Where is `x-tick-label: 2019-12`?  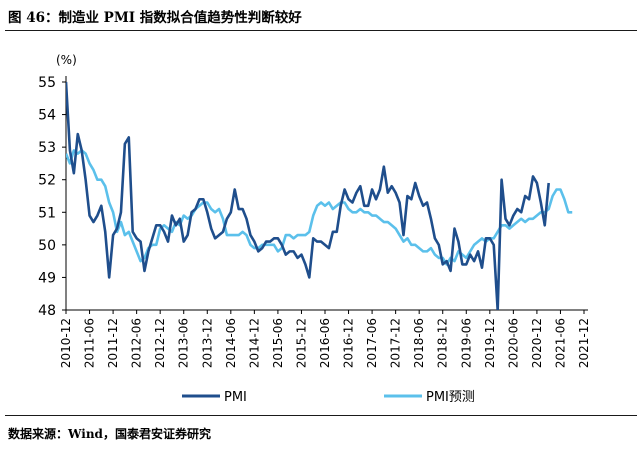
x-tick-label: 2019-12 is located at coordinates (490, 343).